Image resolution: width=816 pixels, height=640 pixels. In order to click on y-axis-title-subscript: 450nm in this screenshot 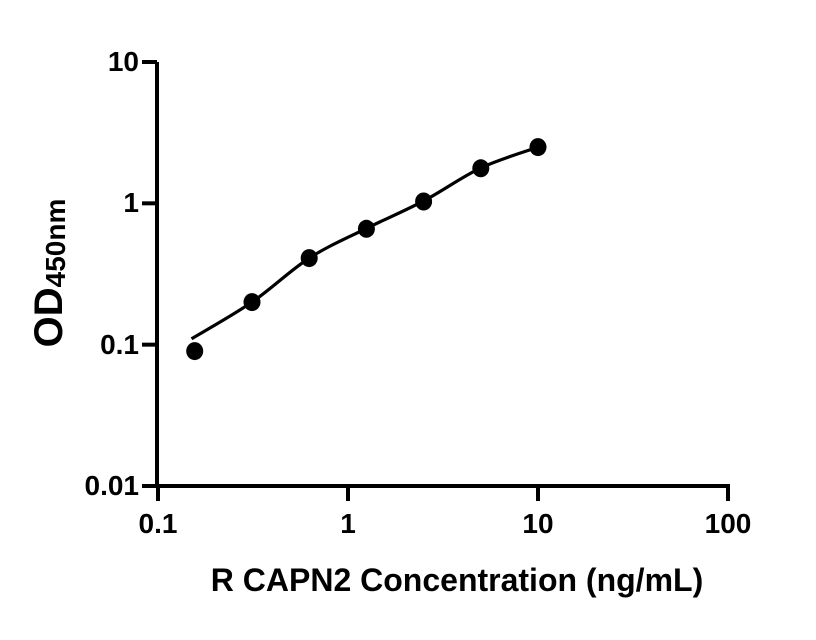, I will do `click(55, 243)`.